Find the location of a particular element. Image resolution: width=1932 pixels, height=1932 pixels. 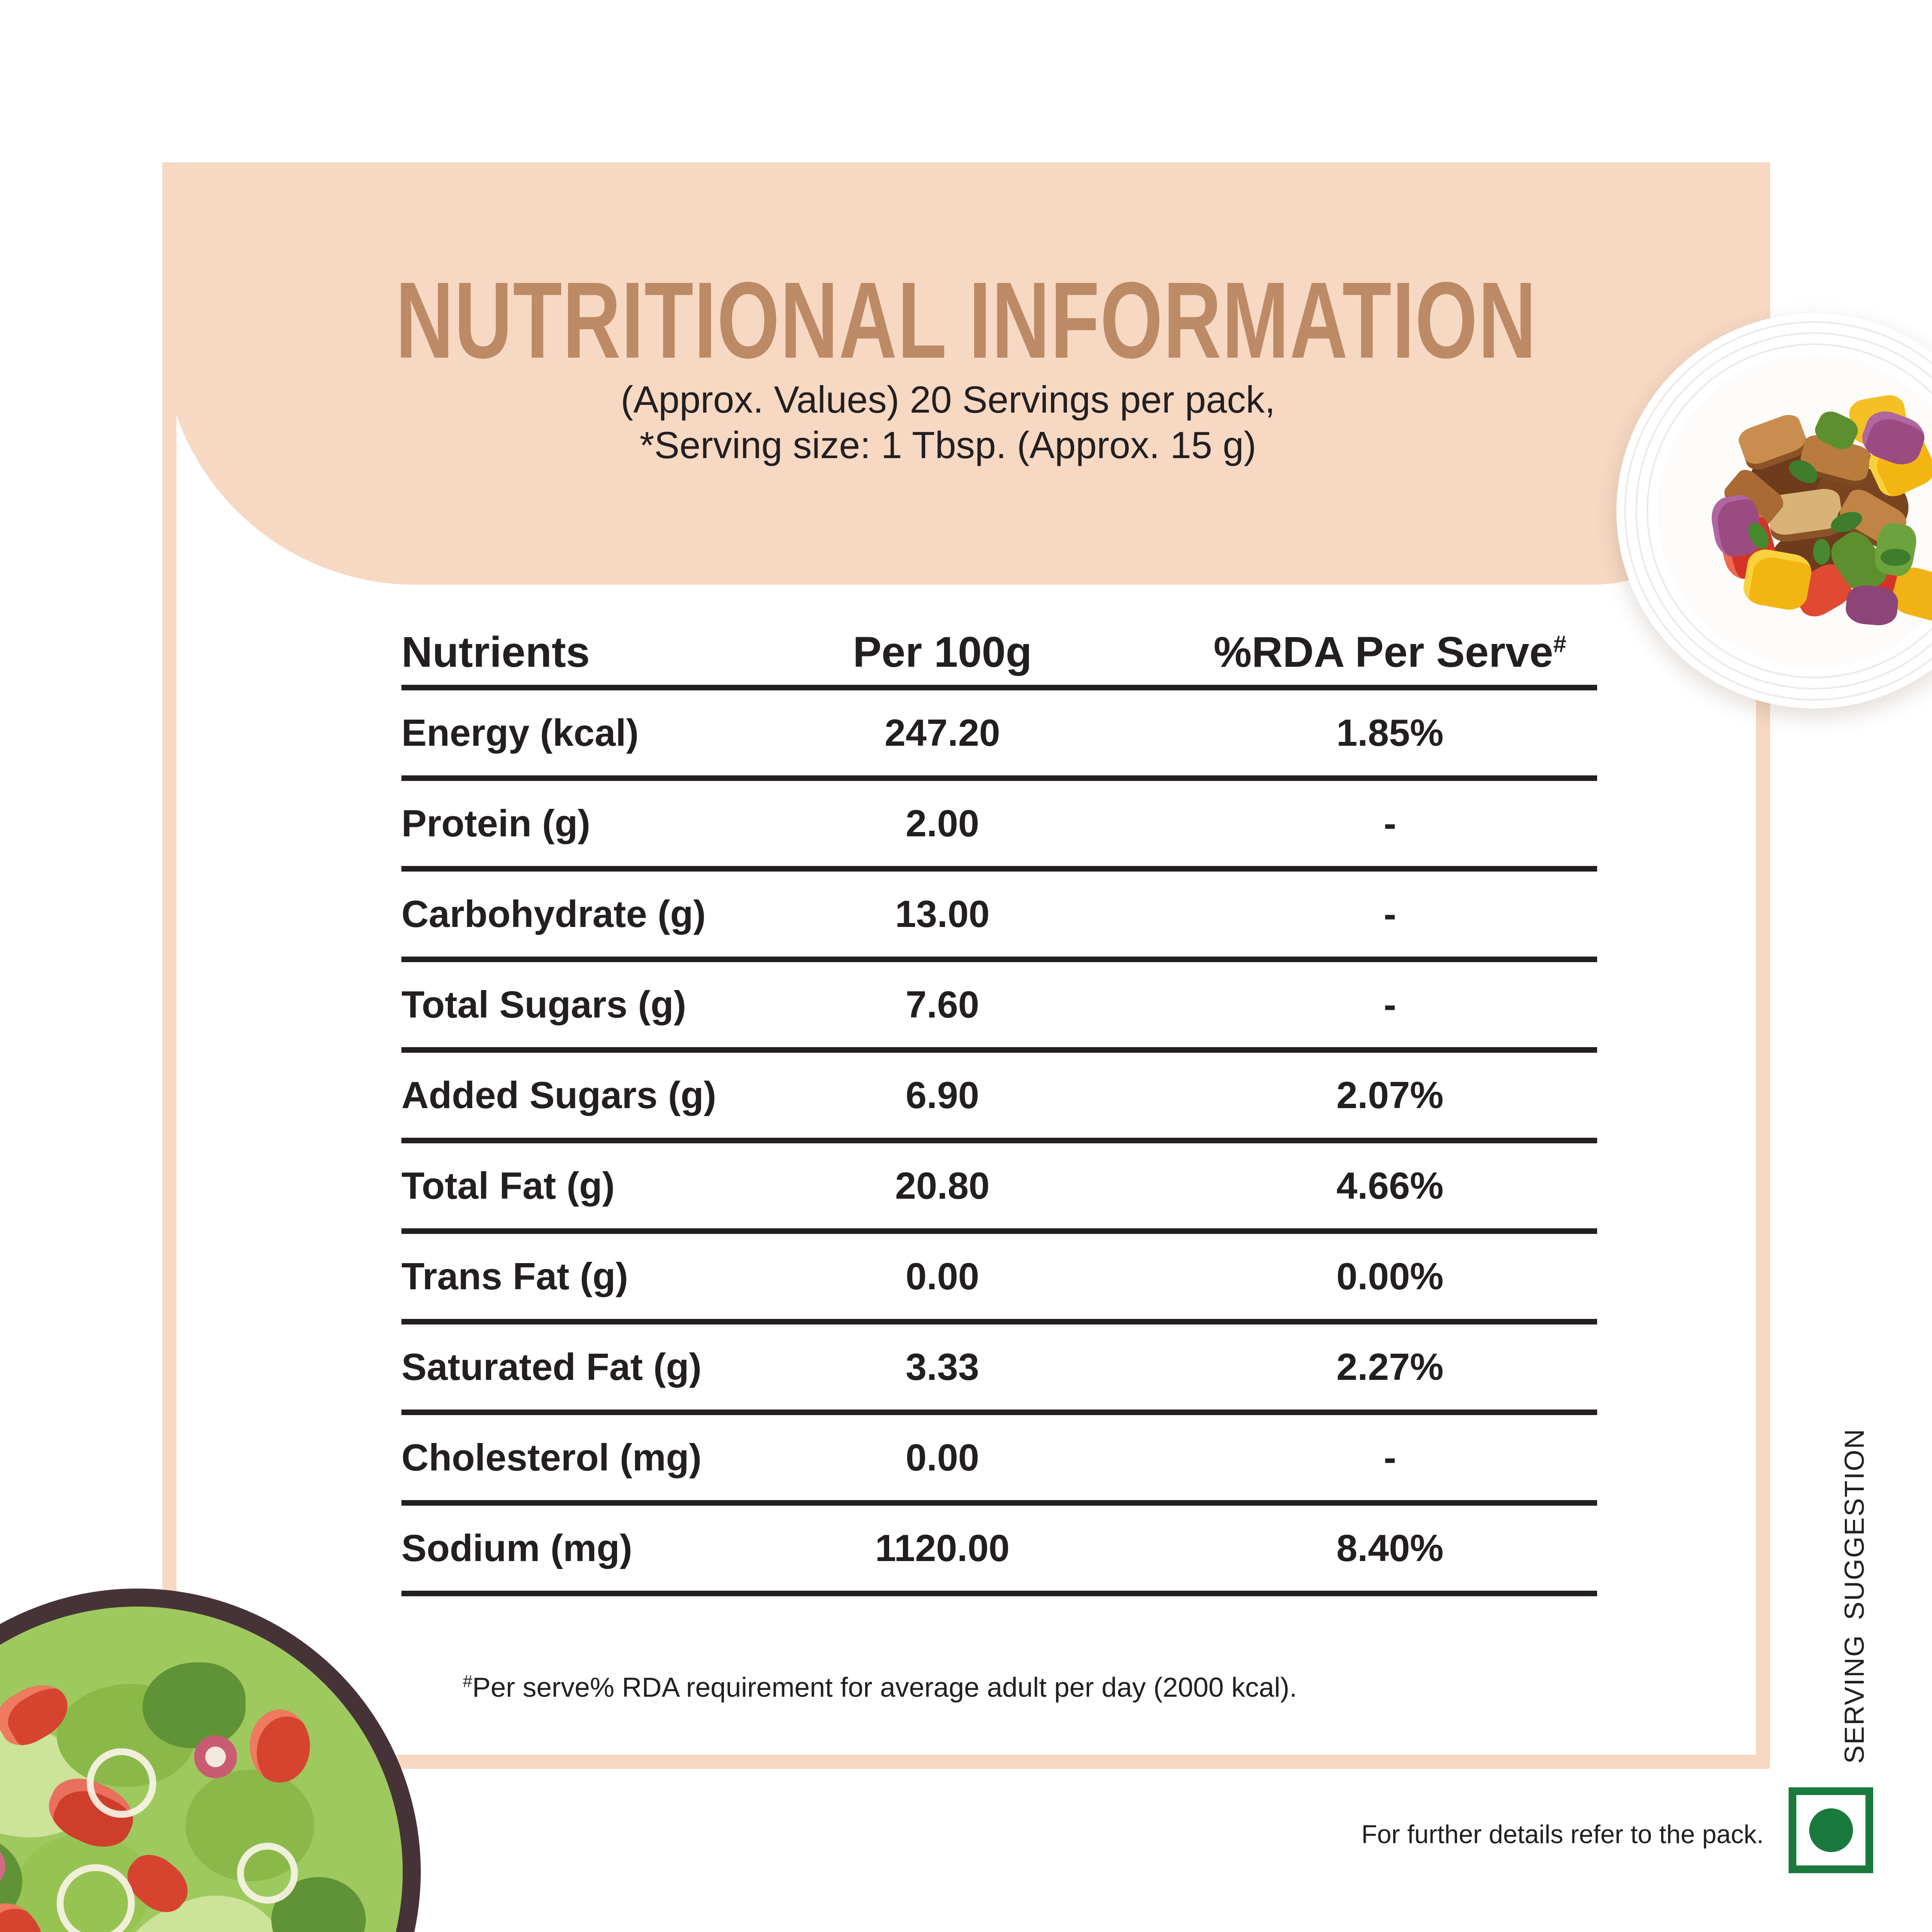

footnote-superscript: # is located at coordinates (468, 1682).